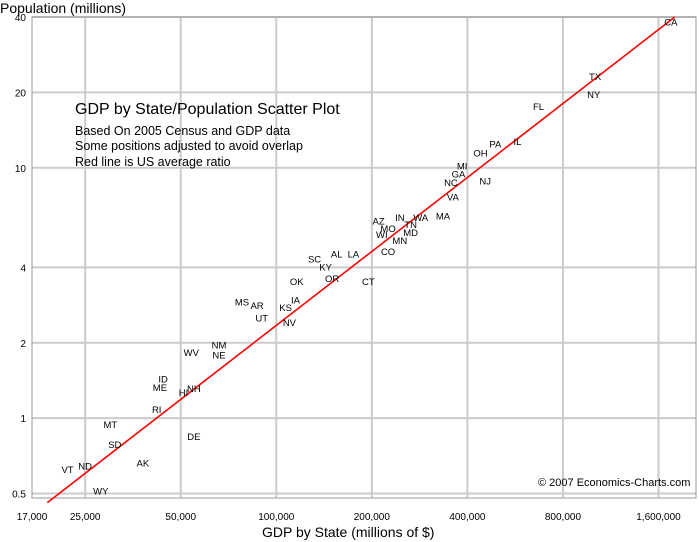 This screenshot has width=700, height=542. I want to click on state-point-de: DE, so click(193, 437).